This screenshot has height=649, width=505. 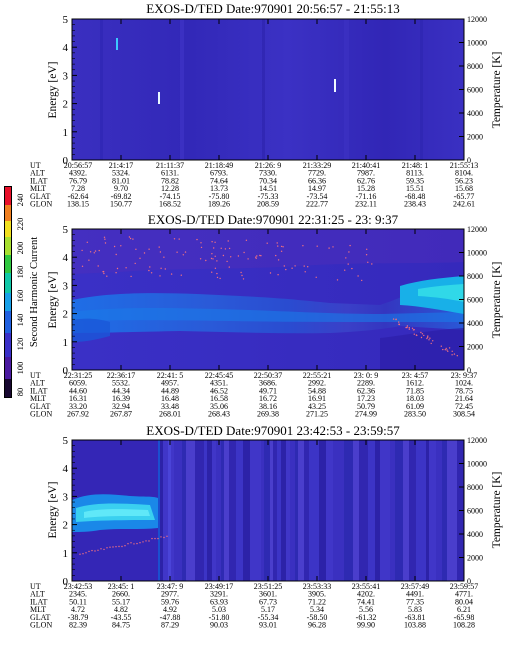 What do you see at coordinates (121, 398) in the screenshot?
I see `table-cell: 16.39` at bounding box center [121, 398].